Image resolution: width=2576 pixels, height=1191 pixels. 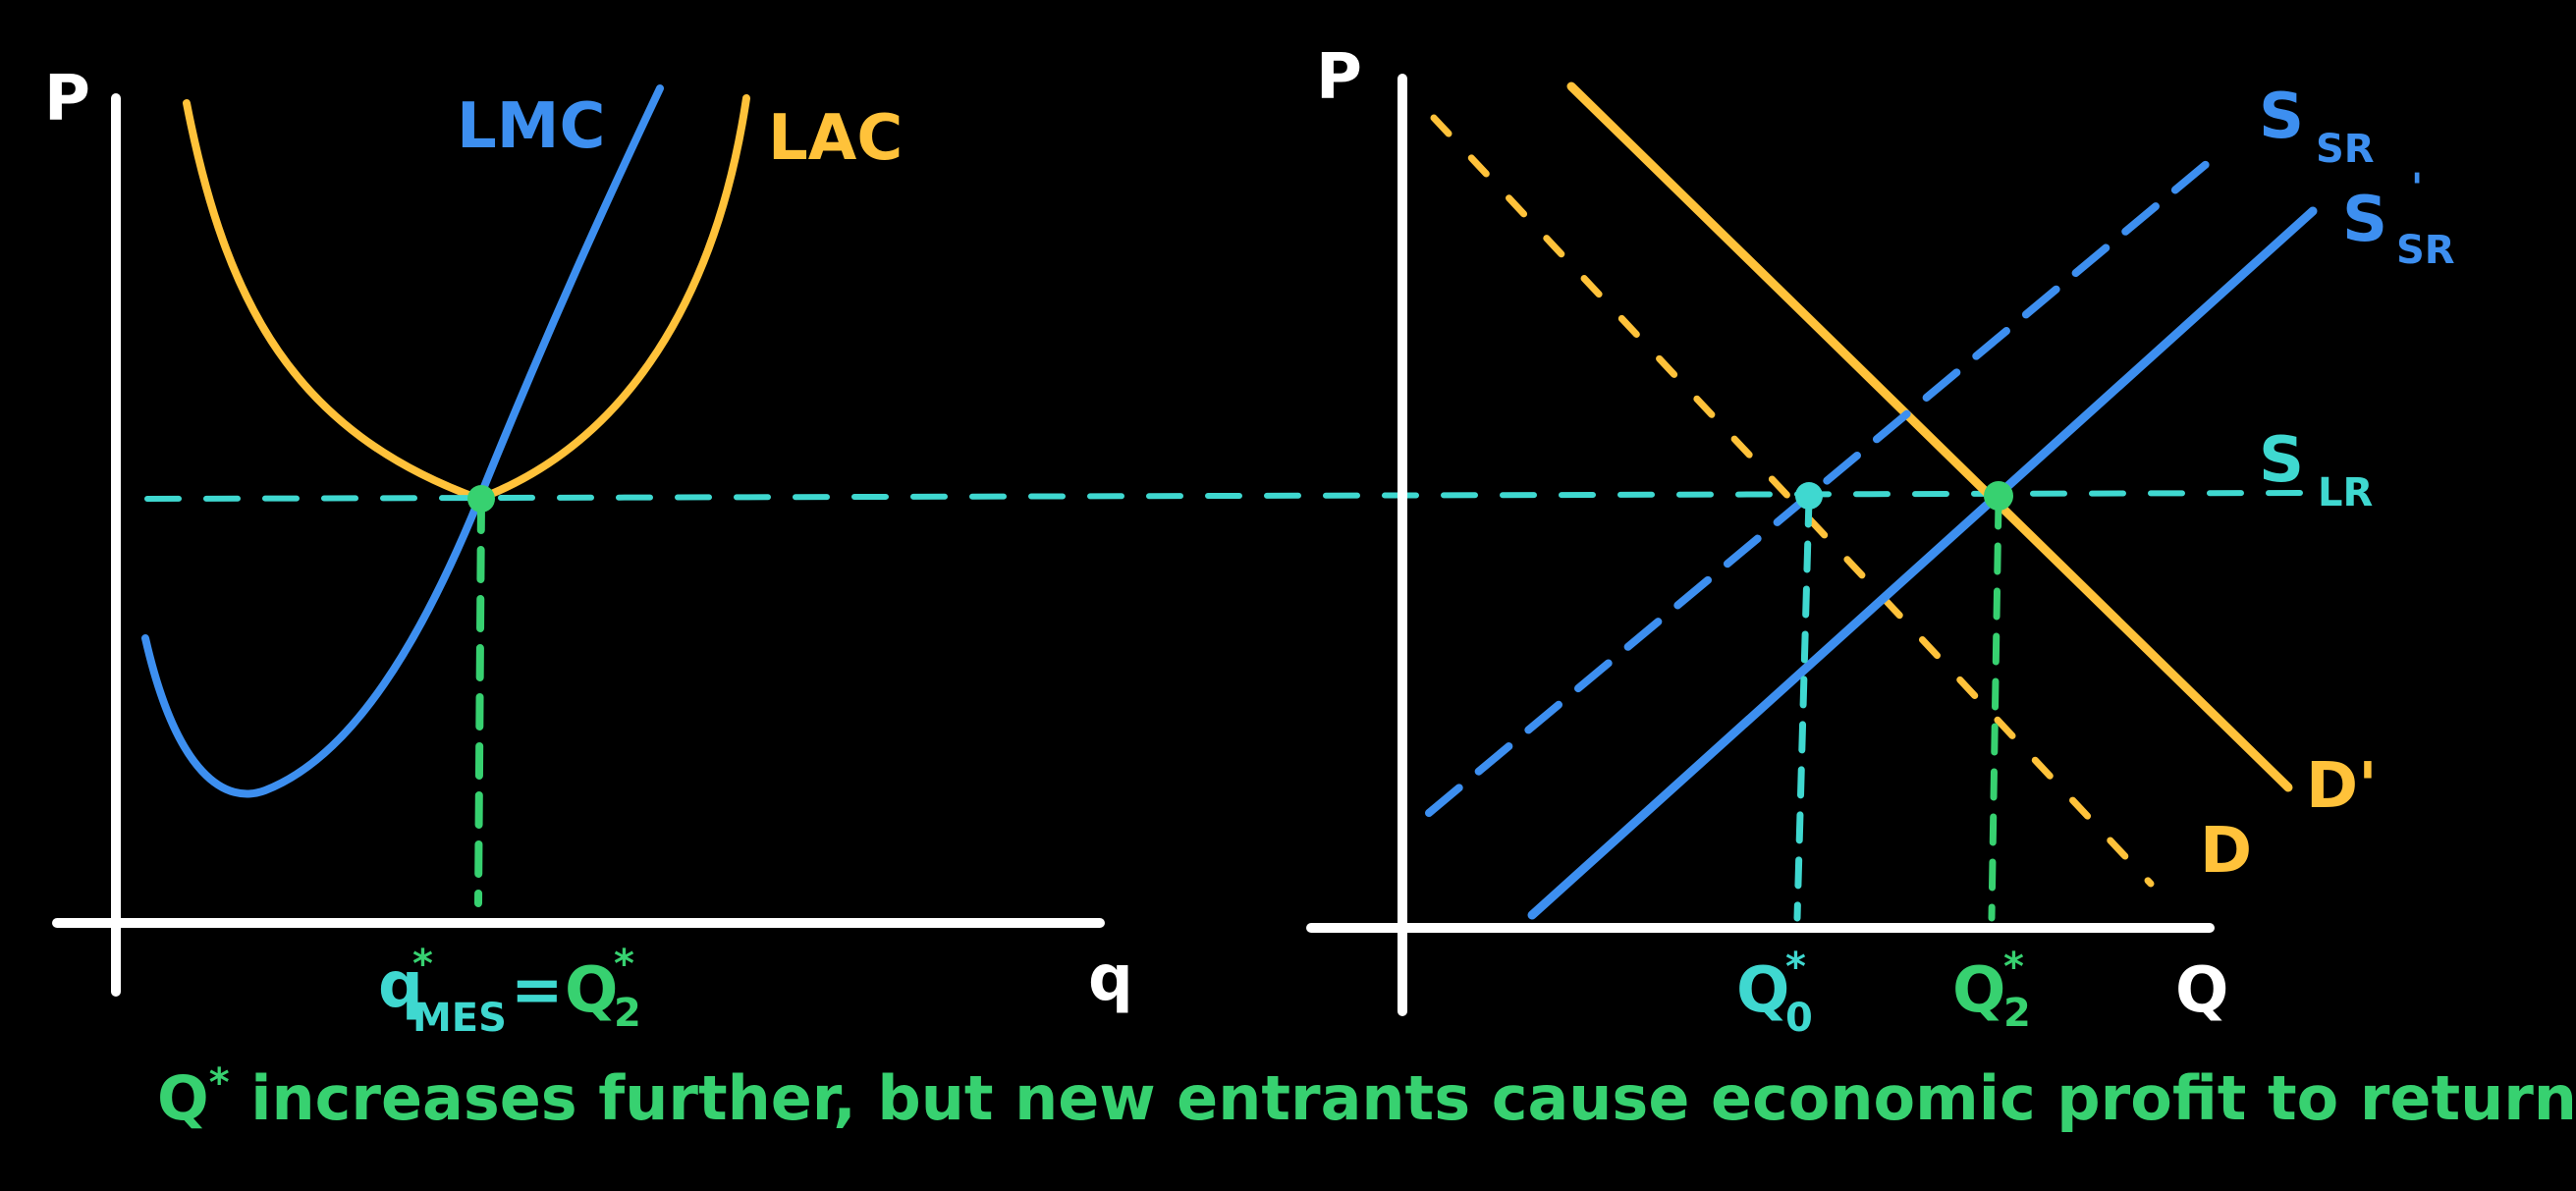 I want to click on ssr-label: S SR, so click(x=2317, y=127).